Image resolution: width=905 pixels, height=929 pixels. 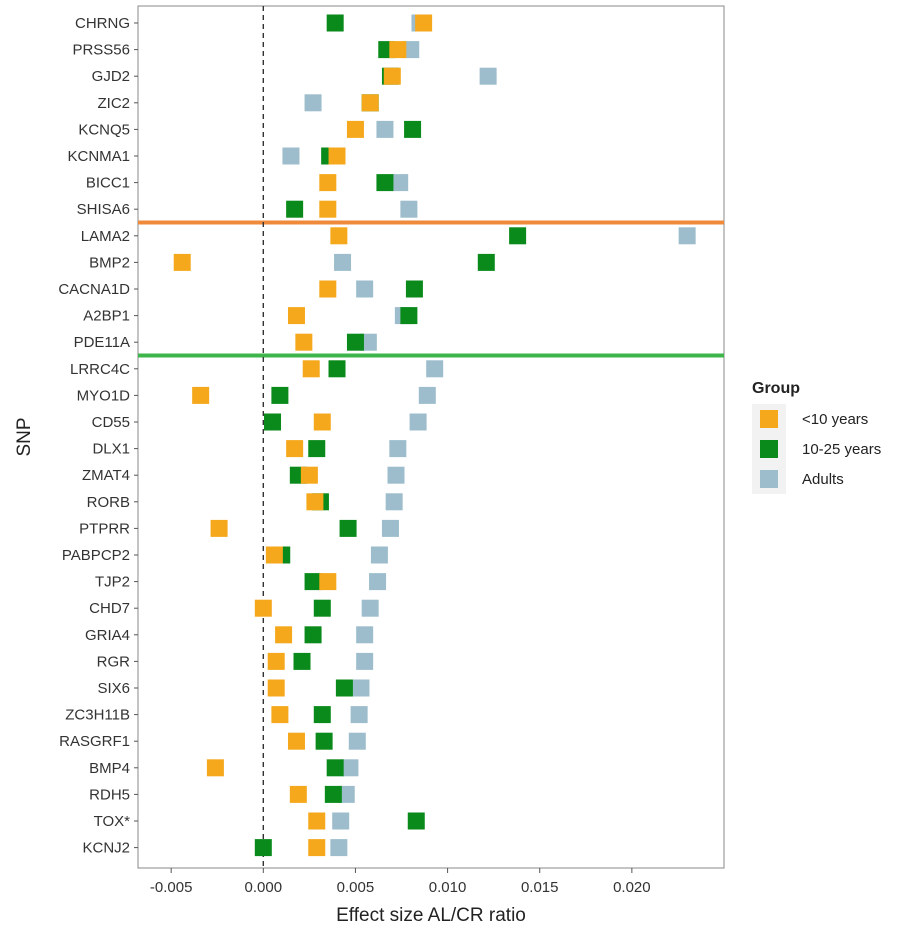 What do you see at coordinates (298, 794) in the screenshot?
I see `point-10-years-rdh5` at bounding box center [298, 794].